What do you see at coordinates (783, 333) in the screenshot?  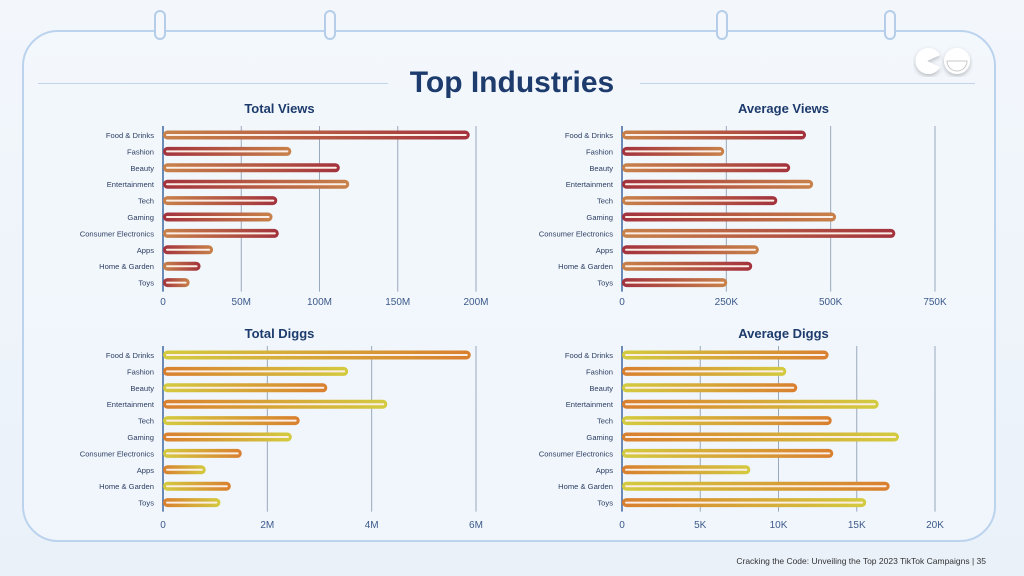 I see `chart-title: Average Diggs` at bounding box center [783, 333].